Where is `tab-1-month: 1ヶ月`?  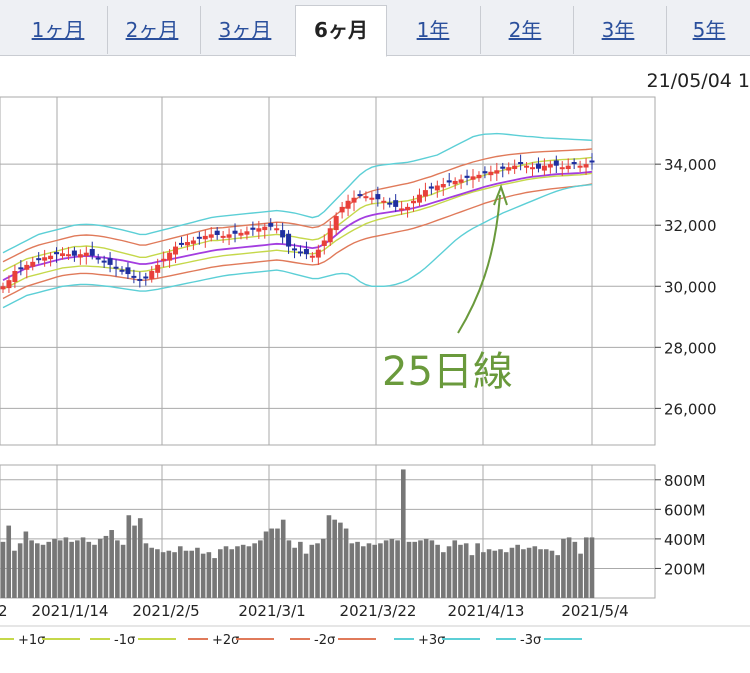 tab-1-month: 1ヶ月 is located at coordinates (58, 30).